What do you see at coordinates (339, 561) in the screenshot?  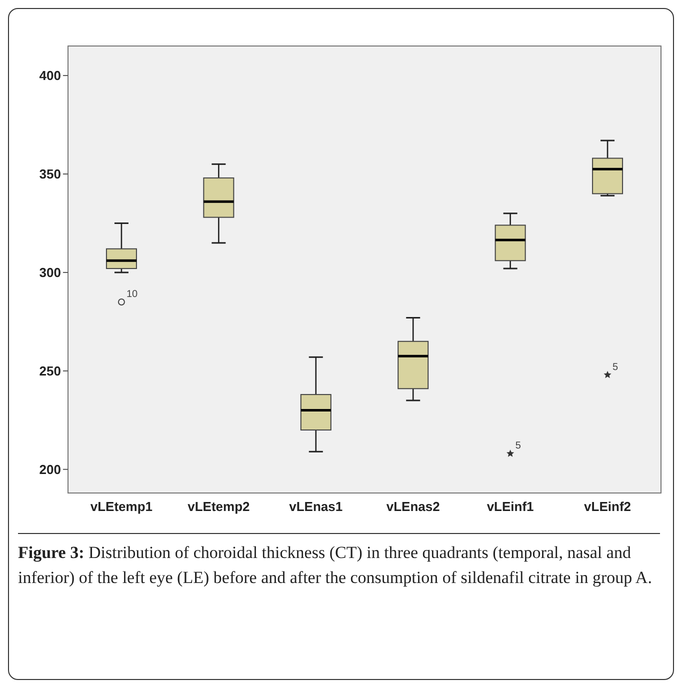 I see `caption: Figure 3: Distribution of choroidal thickness (CT) in three quadrants (temporal, nasal and inferior) of the left eye (LE) before and after the consumption of sildenafil citrate in group A.` at bounding box center [339, 561].